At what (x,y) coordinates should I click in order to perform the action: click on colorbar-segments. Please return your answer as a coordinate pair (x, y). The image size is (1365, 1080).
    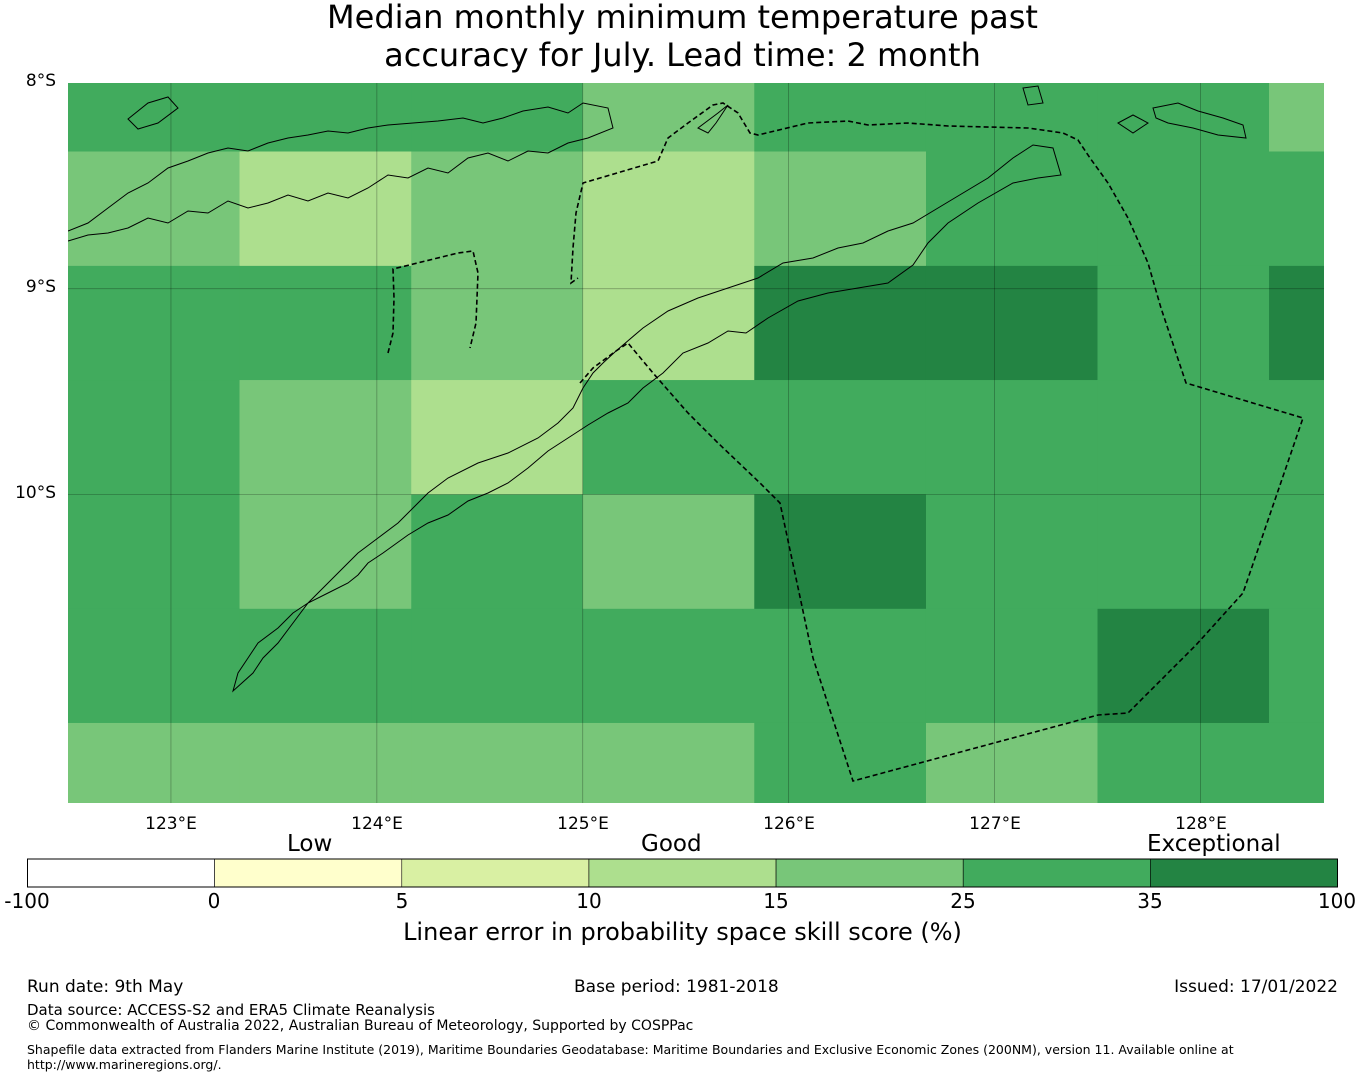
    Looking at the image, I should click on (682, 873).